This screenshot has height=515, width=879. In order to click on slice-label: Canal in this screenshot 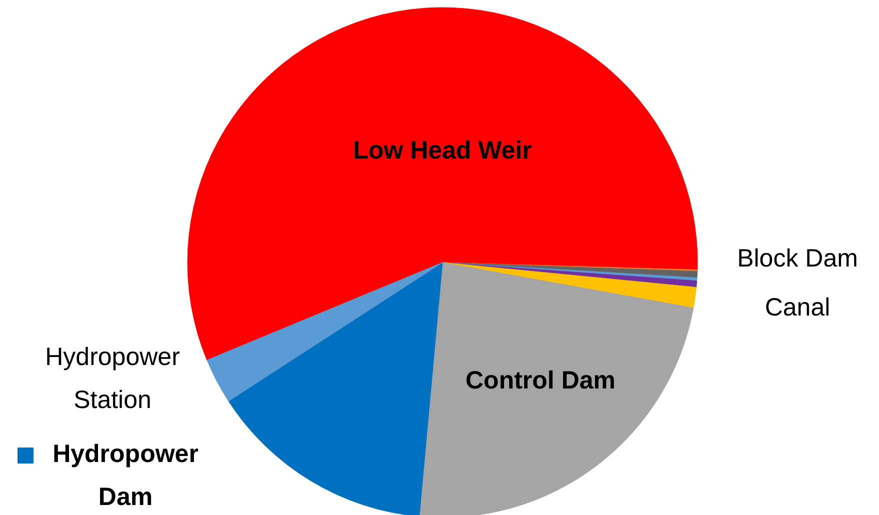, I will do `click(797, 308)`.